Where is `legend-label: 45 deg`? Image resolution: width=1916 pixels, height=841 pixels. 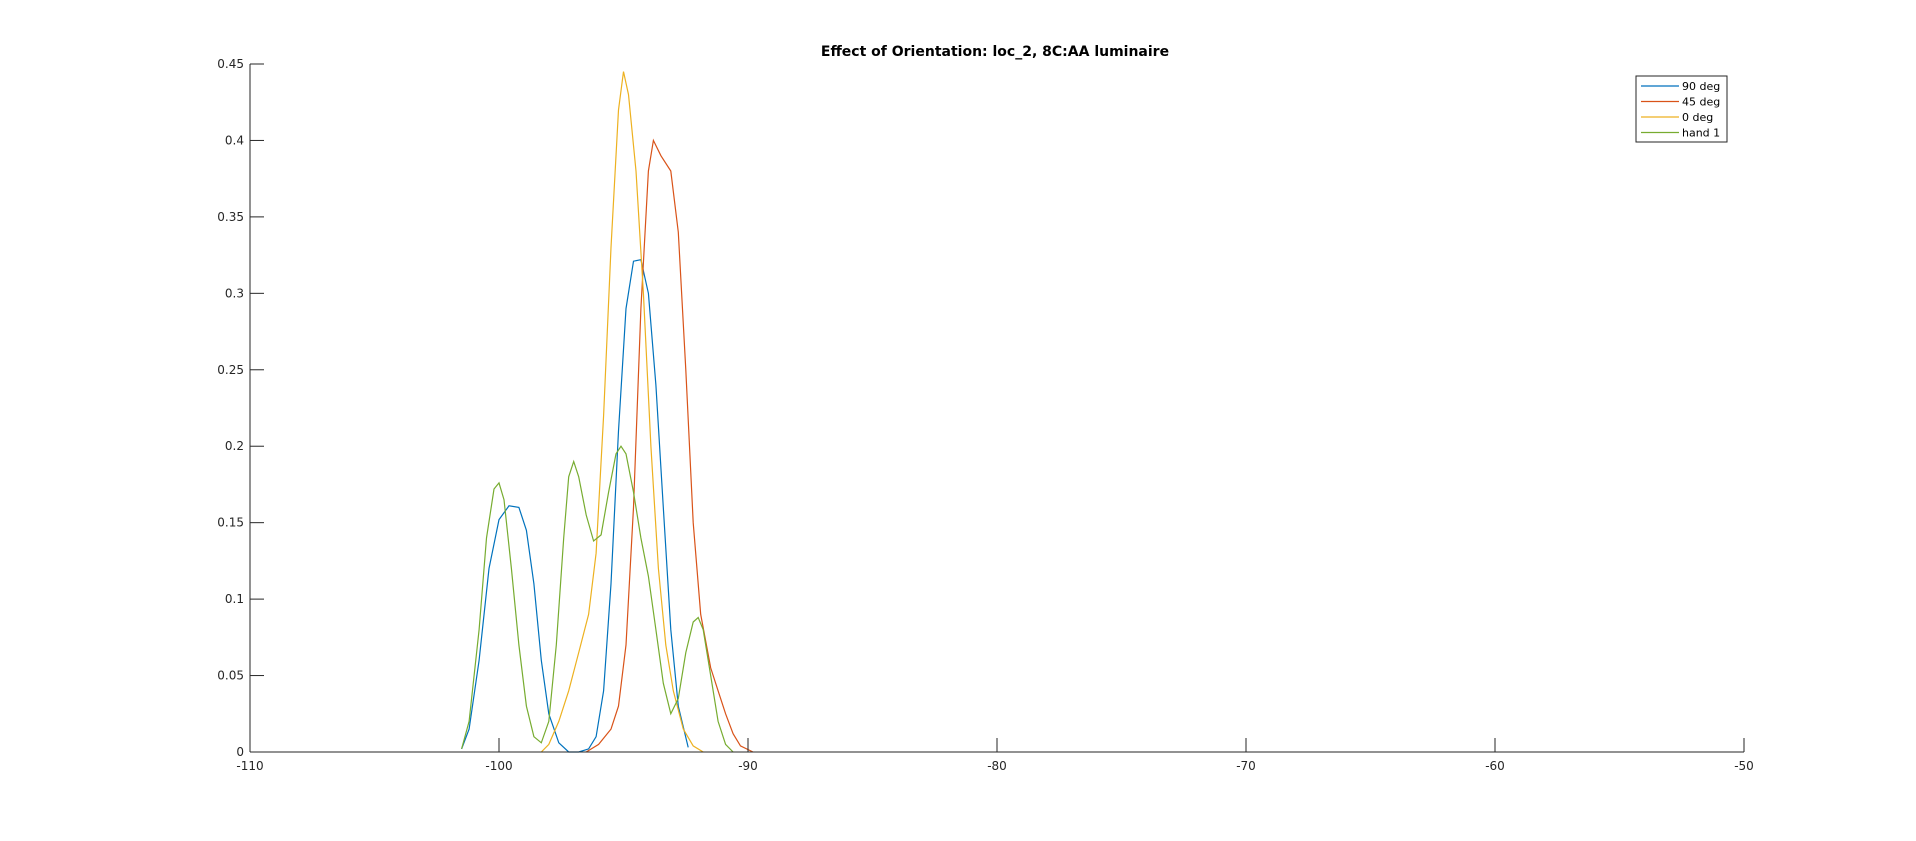
legend-label: 45 deg is located at coordinates (1701, 102).